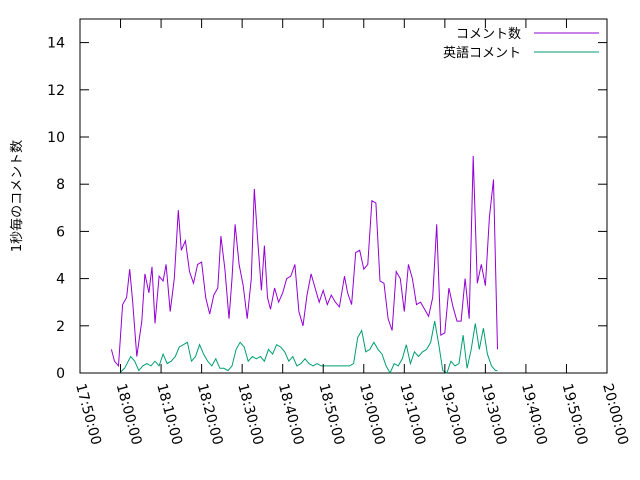  I want to click on legend-label-1: コメント数, so click(488, 34).